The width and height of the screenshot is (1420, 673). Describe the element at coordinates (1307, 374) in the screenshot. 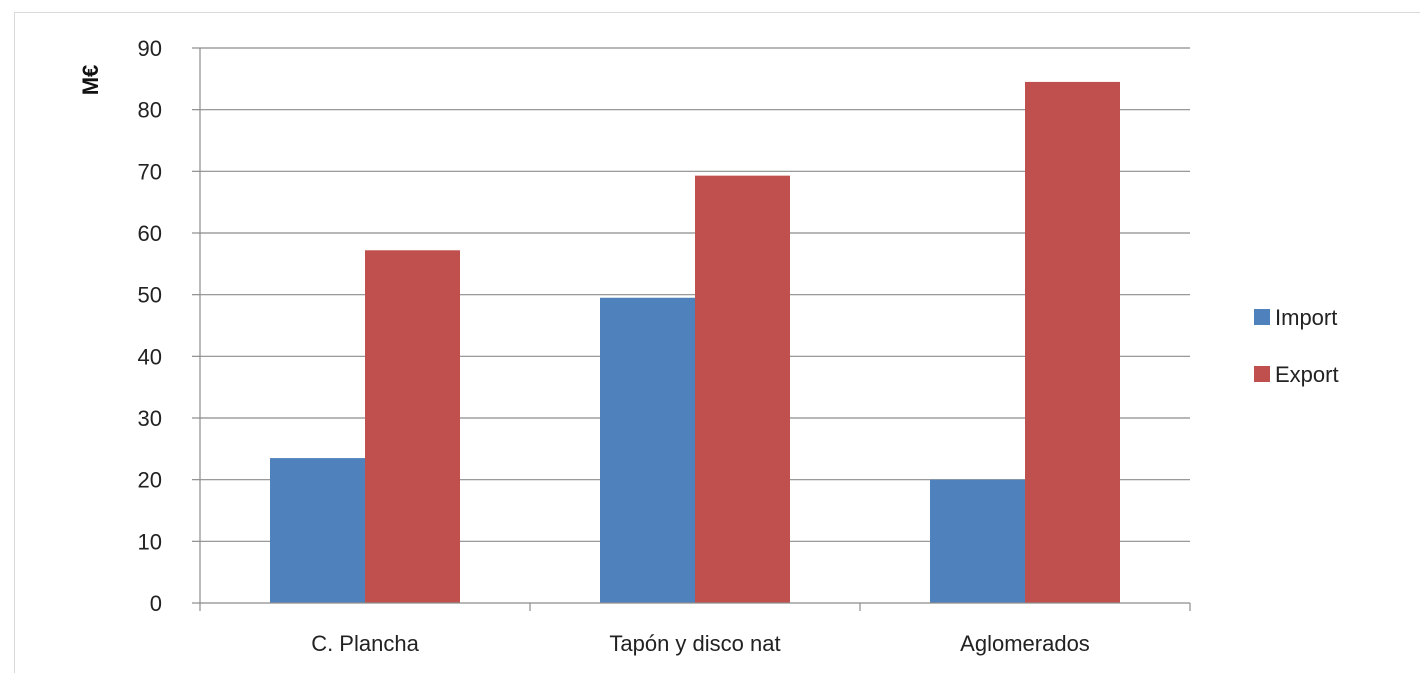

I see `legend-label-export: Export` at that location.